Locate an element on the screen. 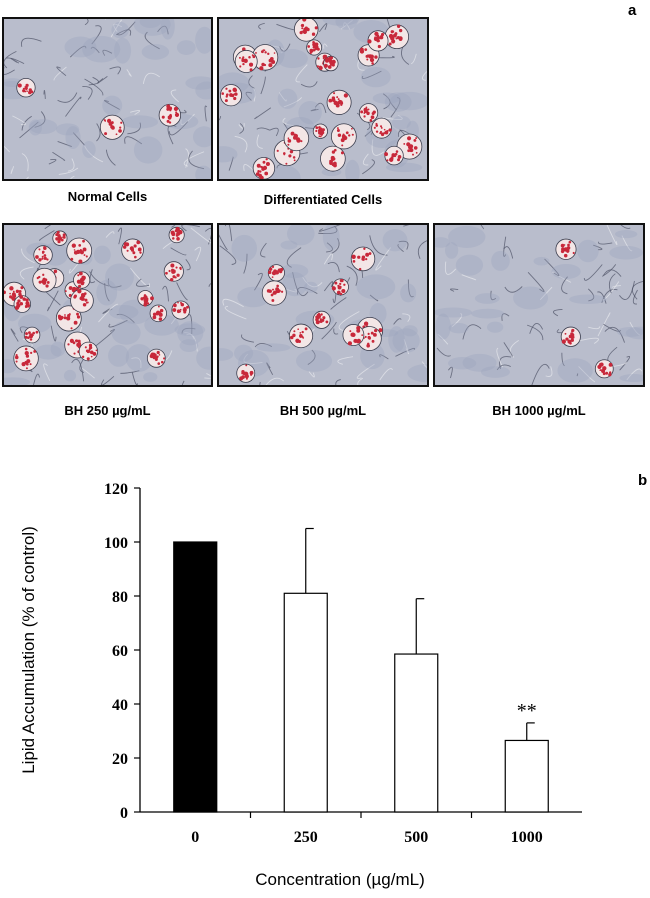 Image resolution: width=650 pixels, height=898 pixels. panel-label-a: a is located at coordinates (632, 10).